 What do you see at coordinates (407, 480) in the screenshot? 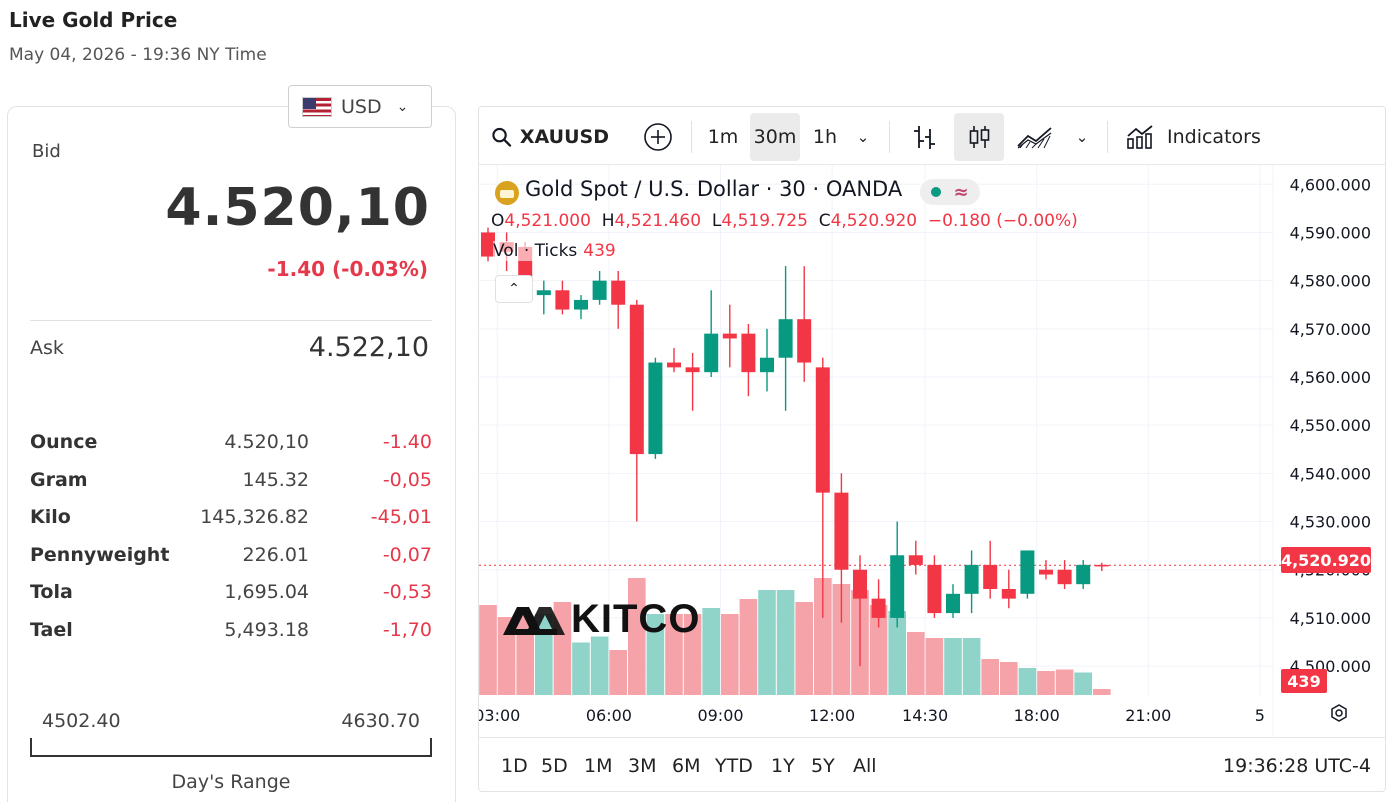
I see `unit-change: -0,05` at bounding box center [407, 480].